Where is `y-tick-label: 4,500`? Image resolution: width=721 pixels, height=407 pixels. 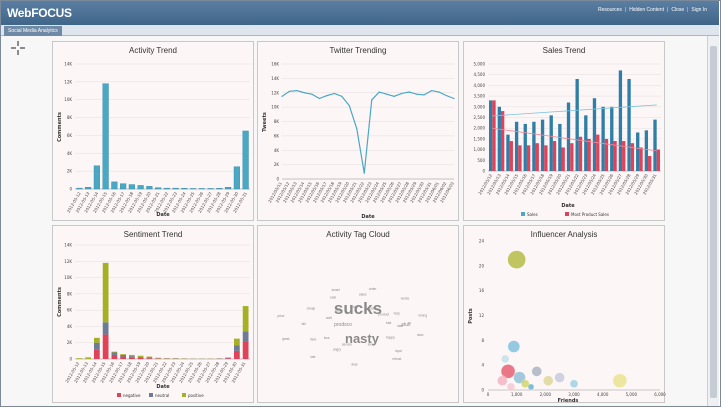
y-tick-label: 4,500 is located at coordinates (480, 74).